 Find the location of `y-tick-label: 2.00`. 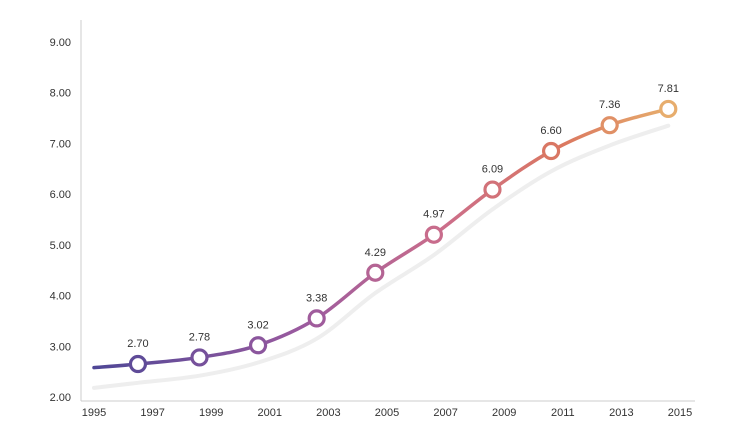

y-tick-label: 2.00 is located at coordinates (60, 398).